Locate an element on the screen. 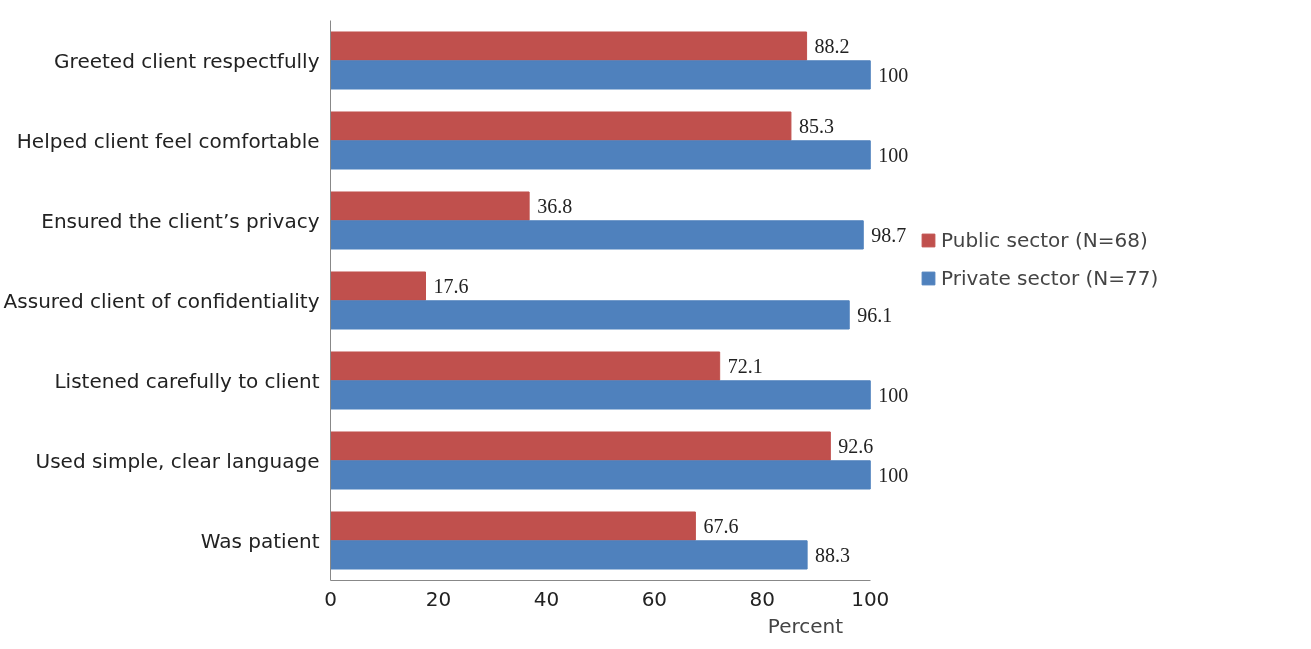  x-tick-label: 60 is located at coordinates (654, 598).